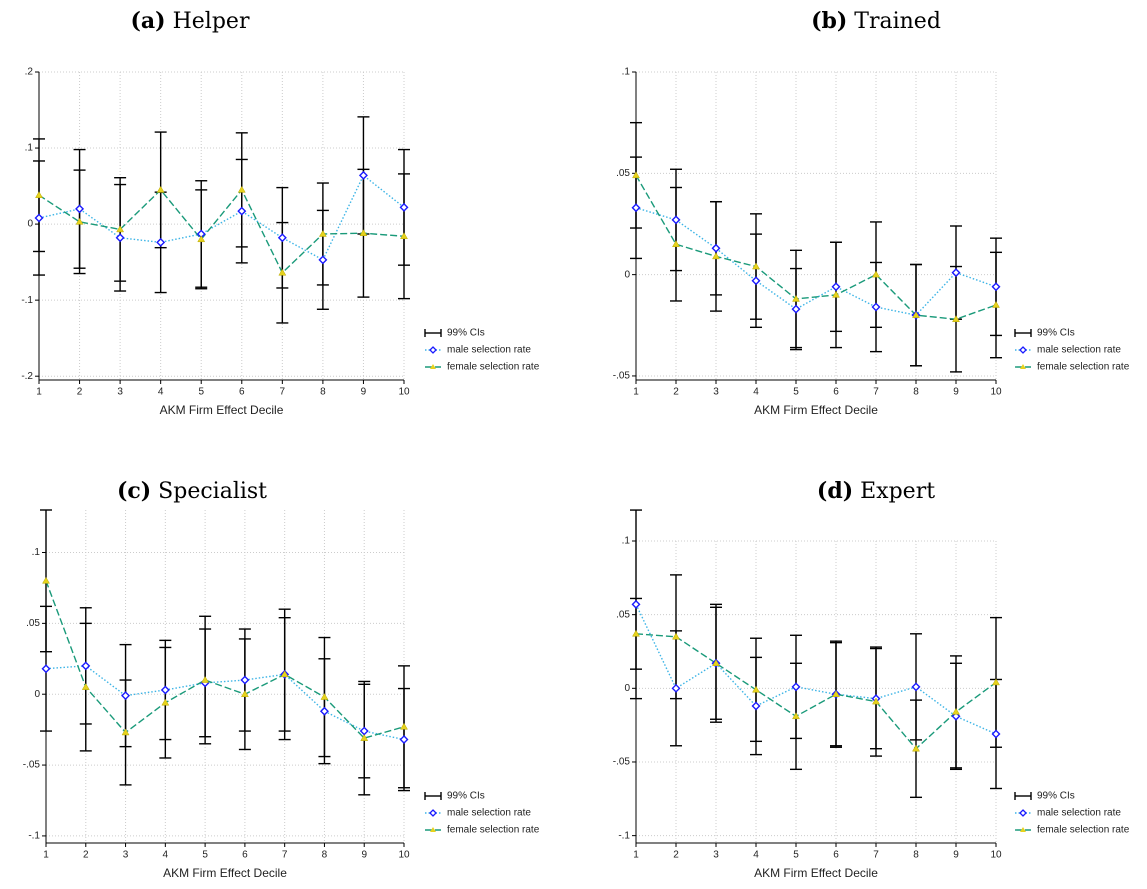 This screenshot has width=1147, height=889. Describe the element at coordinates (624, 835) in the screenshot. I see `y-tick-label: -.1` at that location.